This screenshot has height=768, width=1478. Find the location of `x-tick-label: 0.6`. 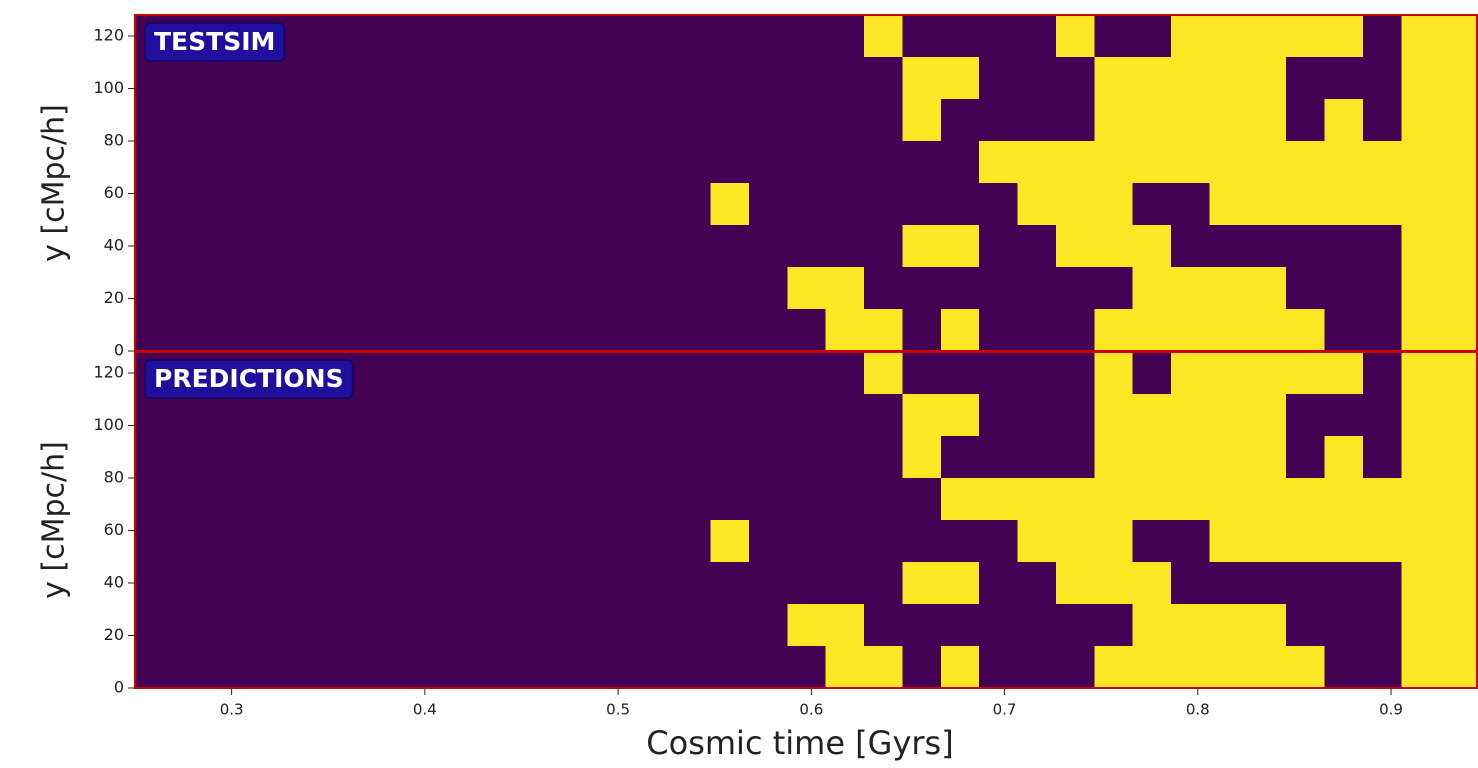

x-tick-label: 0.6 is located at coordinates (811, 710).